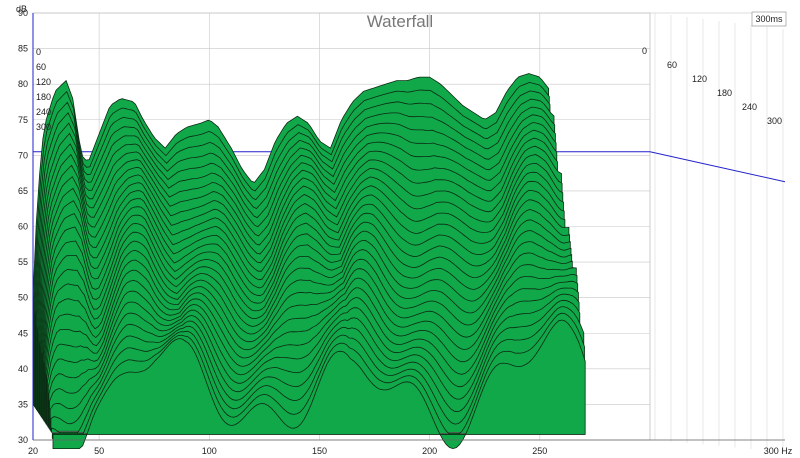 The image size is (800, 458). I want to click on reference-level-depth, so click(717, 167).